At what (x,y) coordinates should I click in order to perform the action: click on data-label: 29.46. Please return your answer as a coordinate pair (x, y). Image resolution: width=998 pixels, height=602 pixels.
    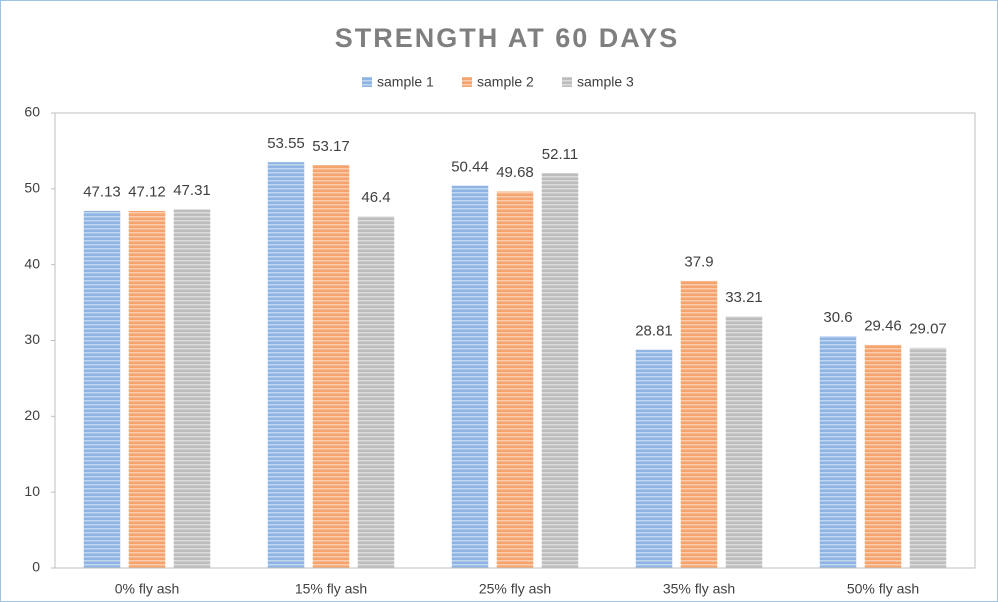
    Looking at the image, I should click on (883, 326).